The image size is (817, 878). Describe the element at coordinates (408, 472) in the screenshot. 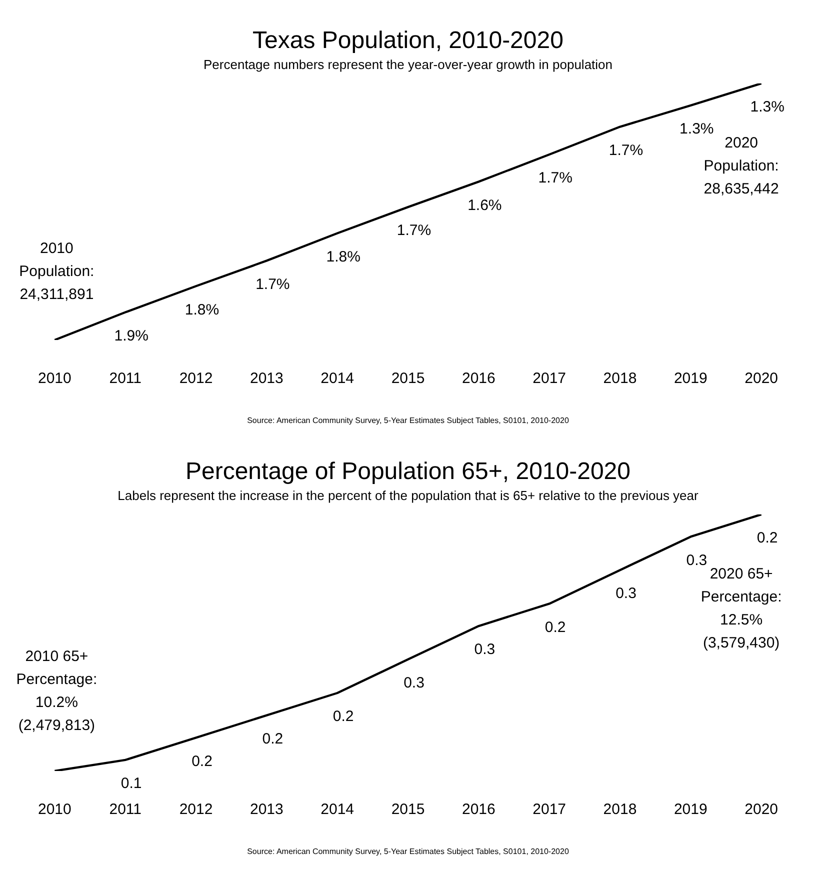

I see `chart-title: Percentage of Population 65+, 2010-2020` at that location.